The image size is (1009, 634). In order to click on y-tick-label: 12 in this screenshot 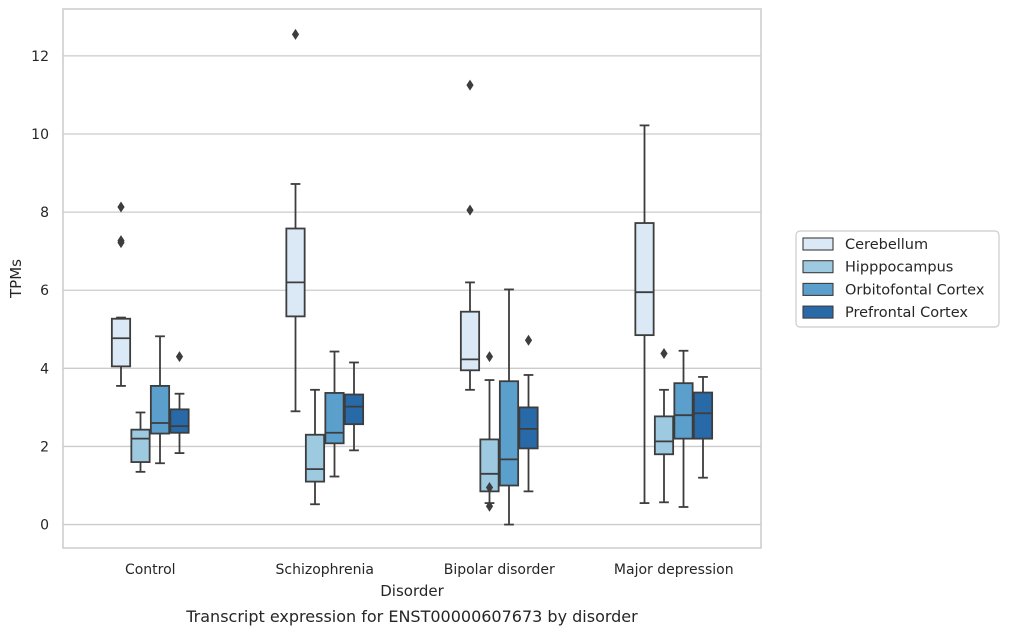, I will do `click(40, 57)`.